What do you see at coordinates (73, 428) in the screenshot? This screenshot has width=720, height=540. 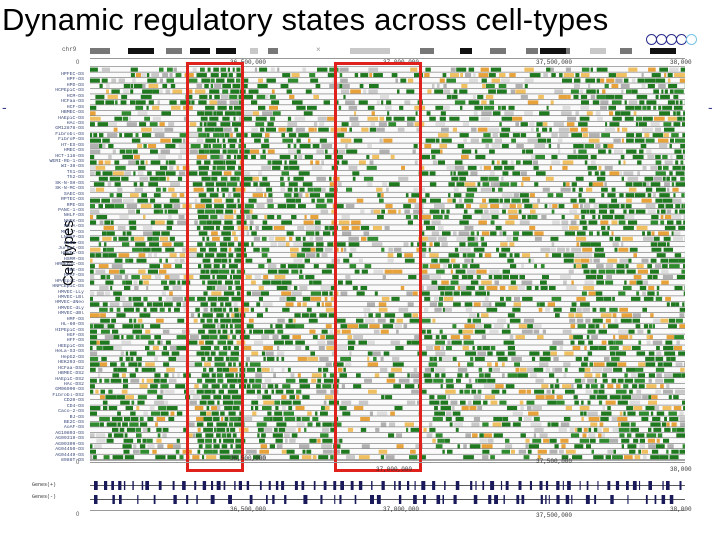 I see `cell-type-label: AoAF-DS` at bounding box center [73, 428].